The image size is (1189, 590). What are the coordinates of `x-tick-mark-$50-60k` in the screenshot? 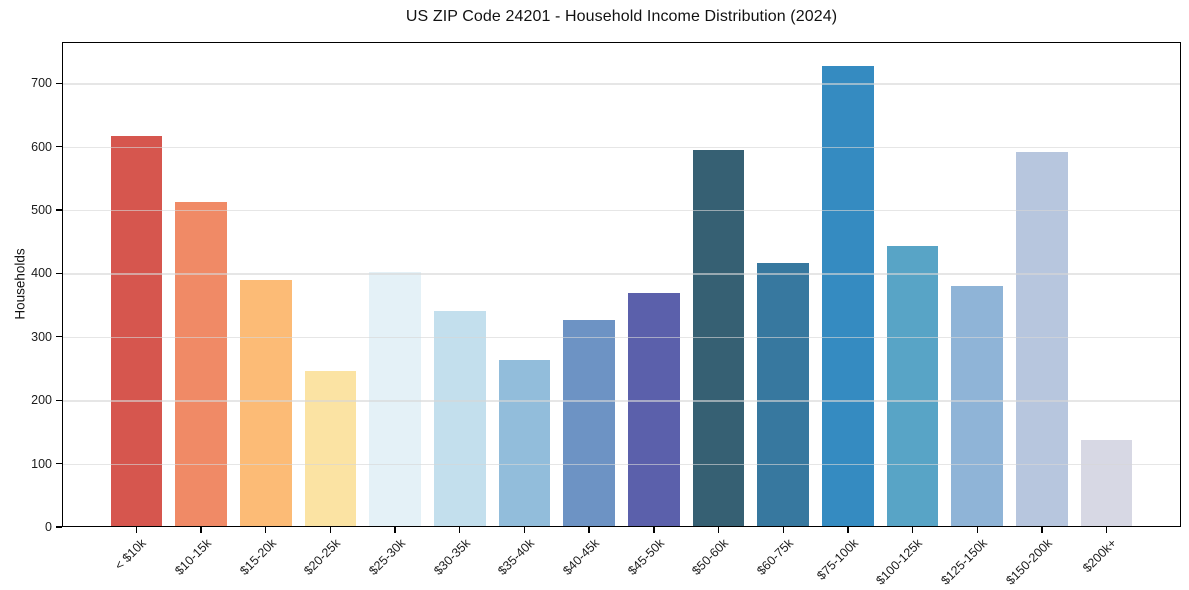 It's located at (718, 530).